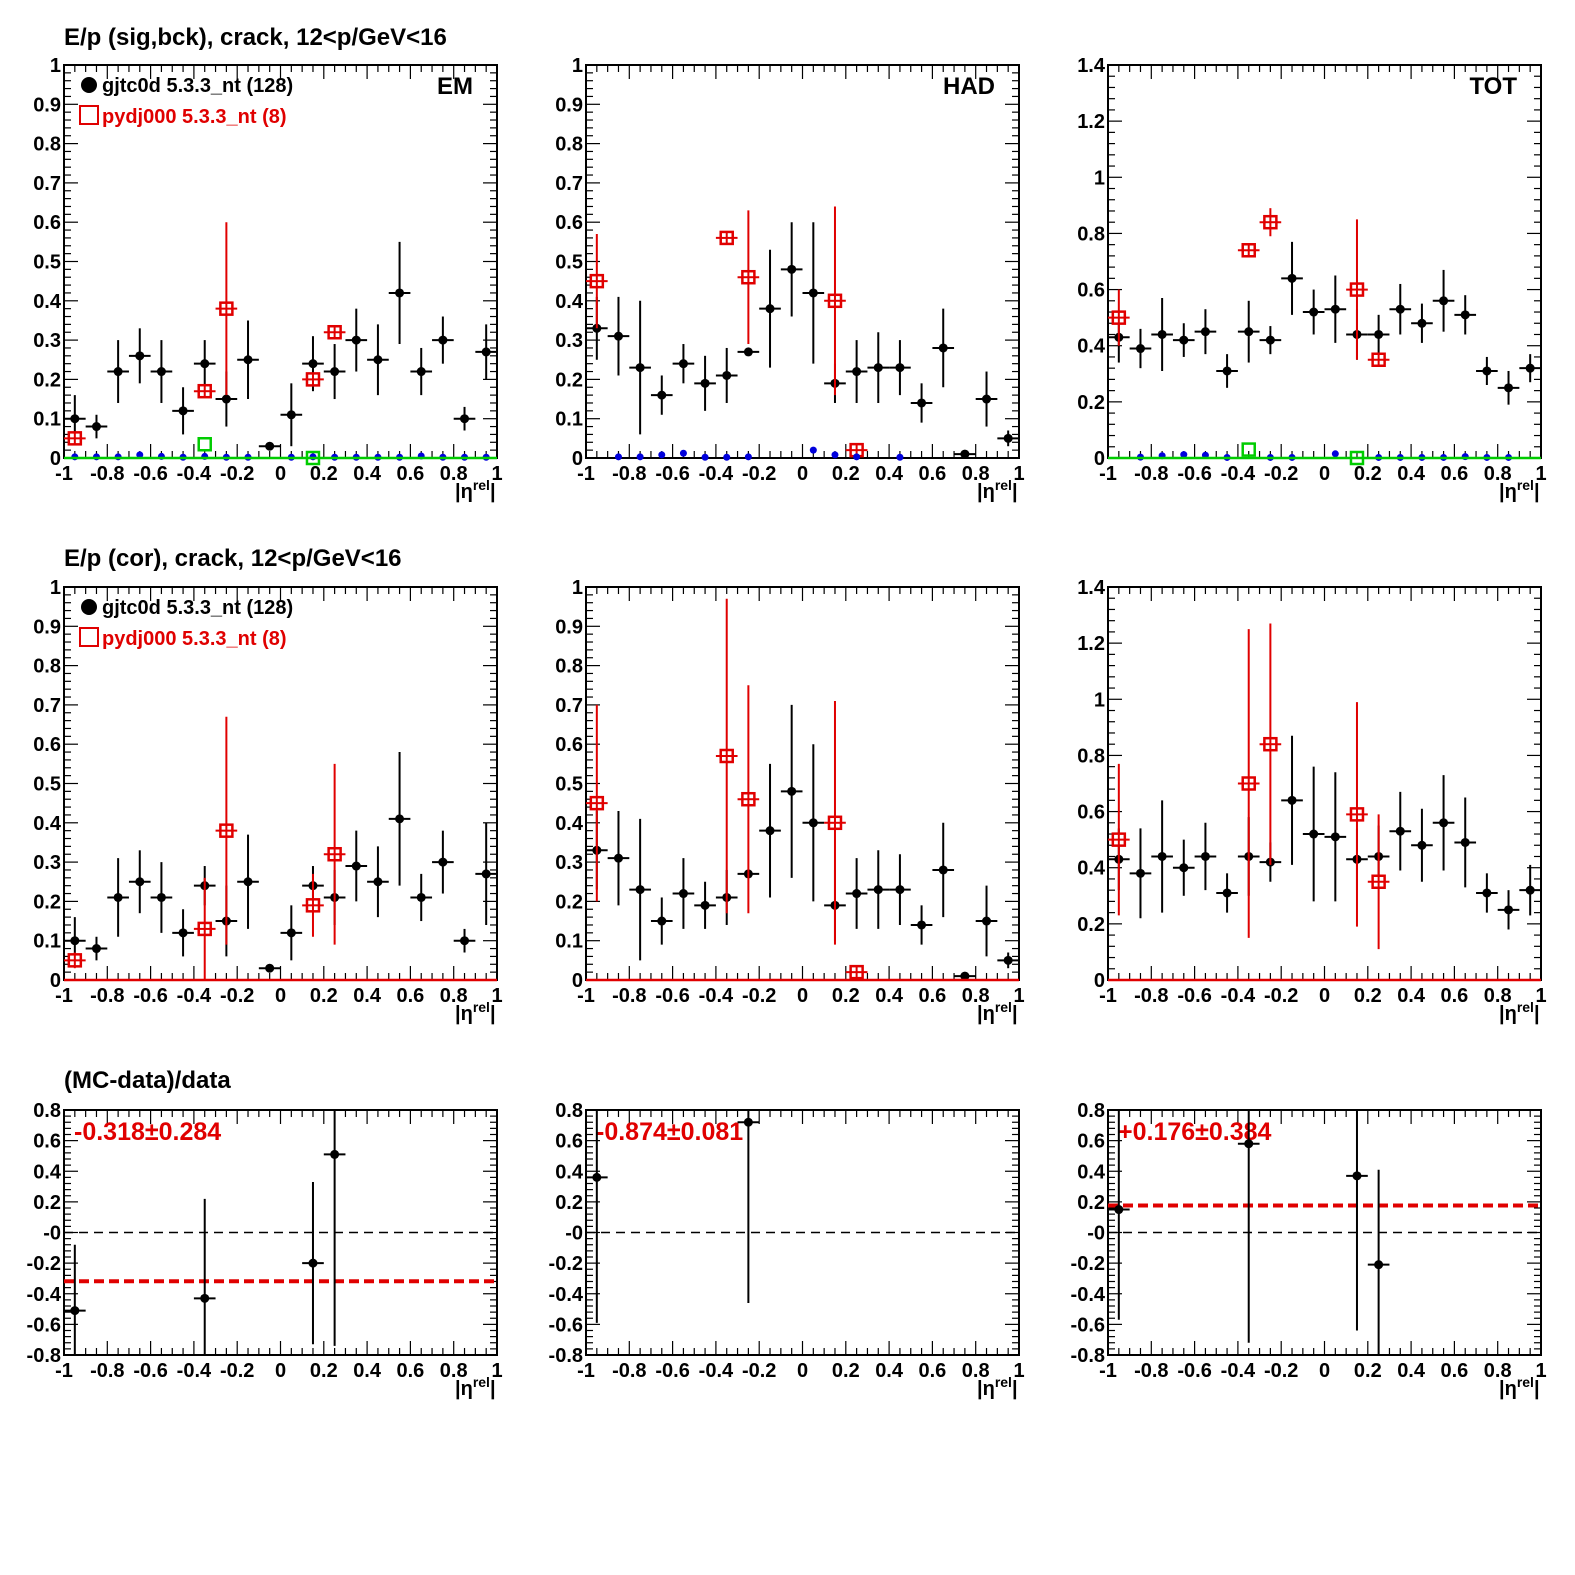 This screenshot has width=1575, height=1575. I want to click on row-title-3: (MC-data)/data, so click(147, 1080).